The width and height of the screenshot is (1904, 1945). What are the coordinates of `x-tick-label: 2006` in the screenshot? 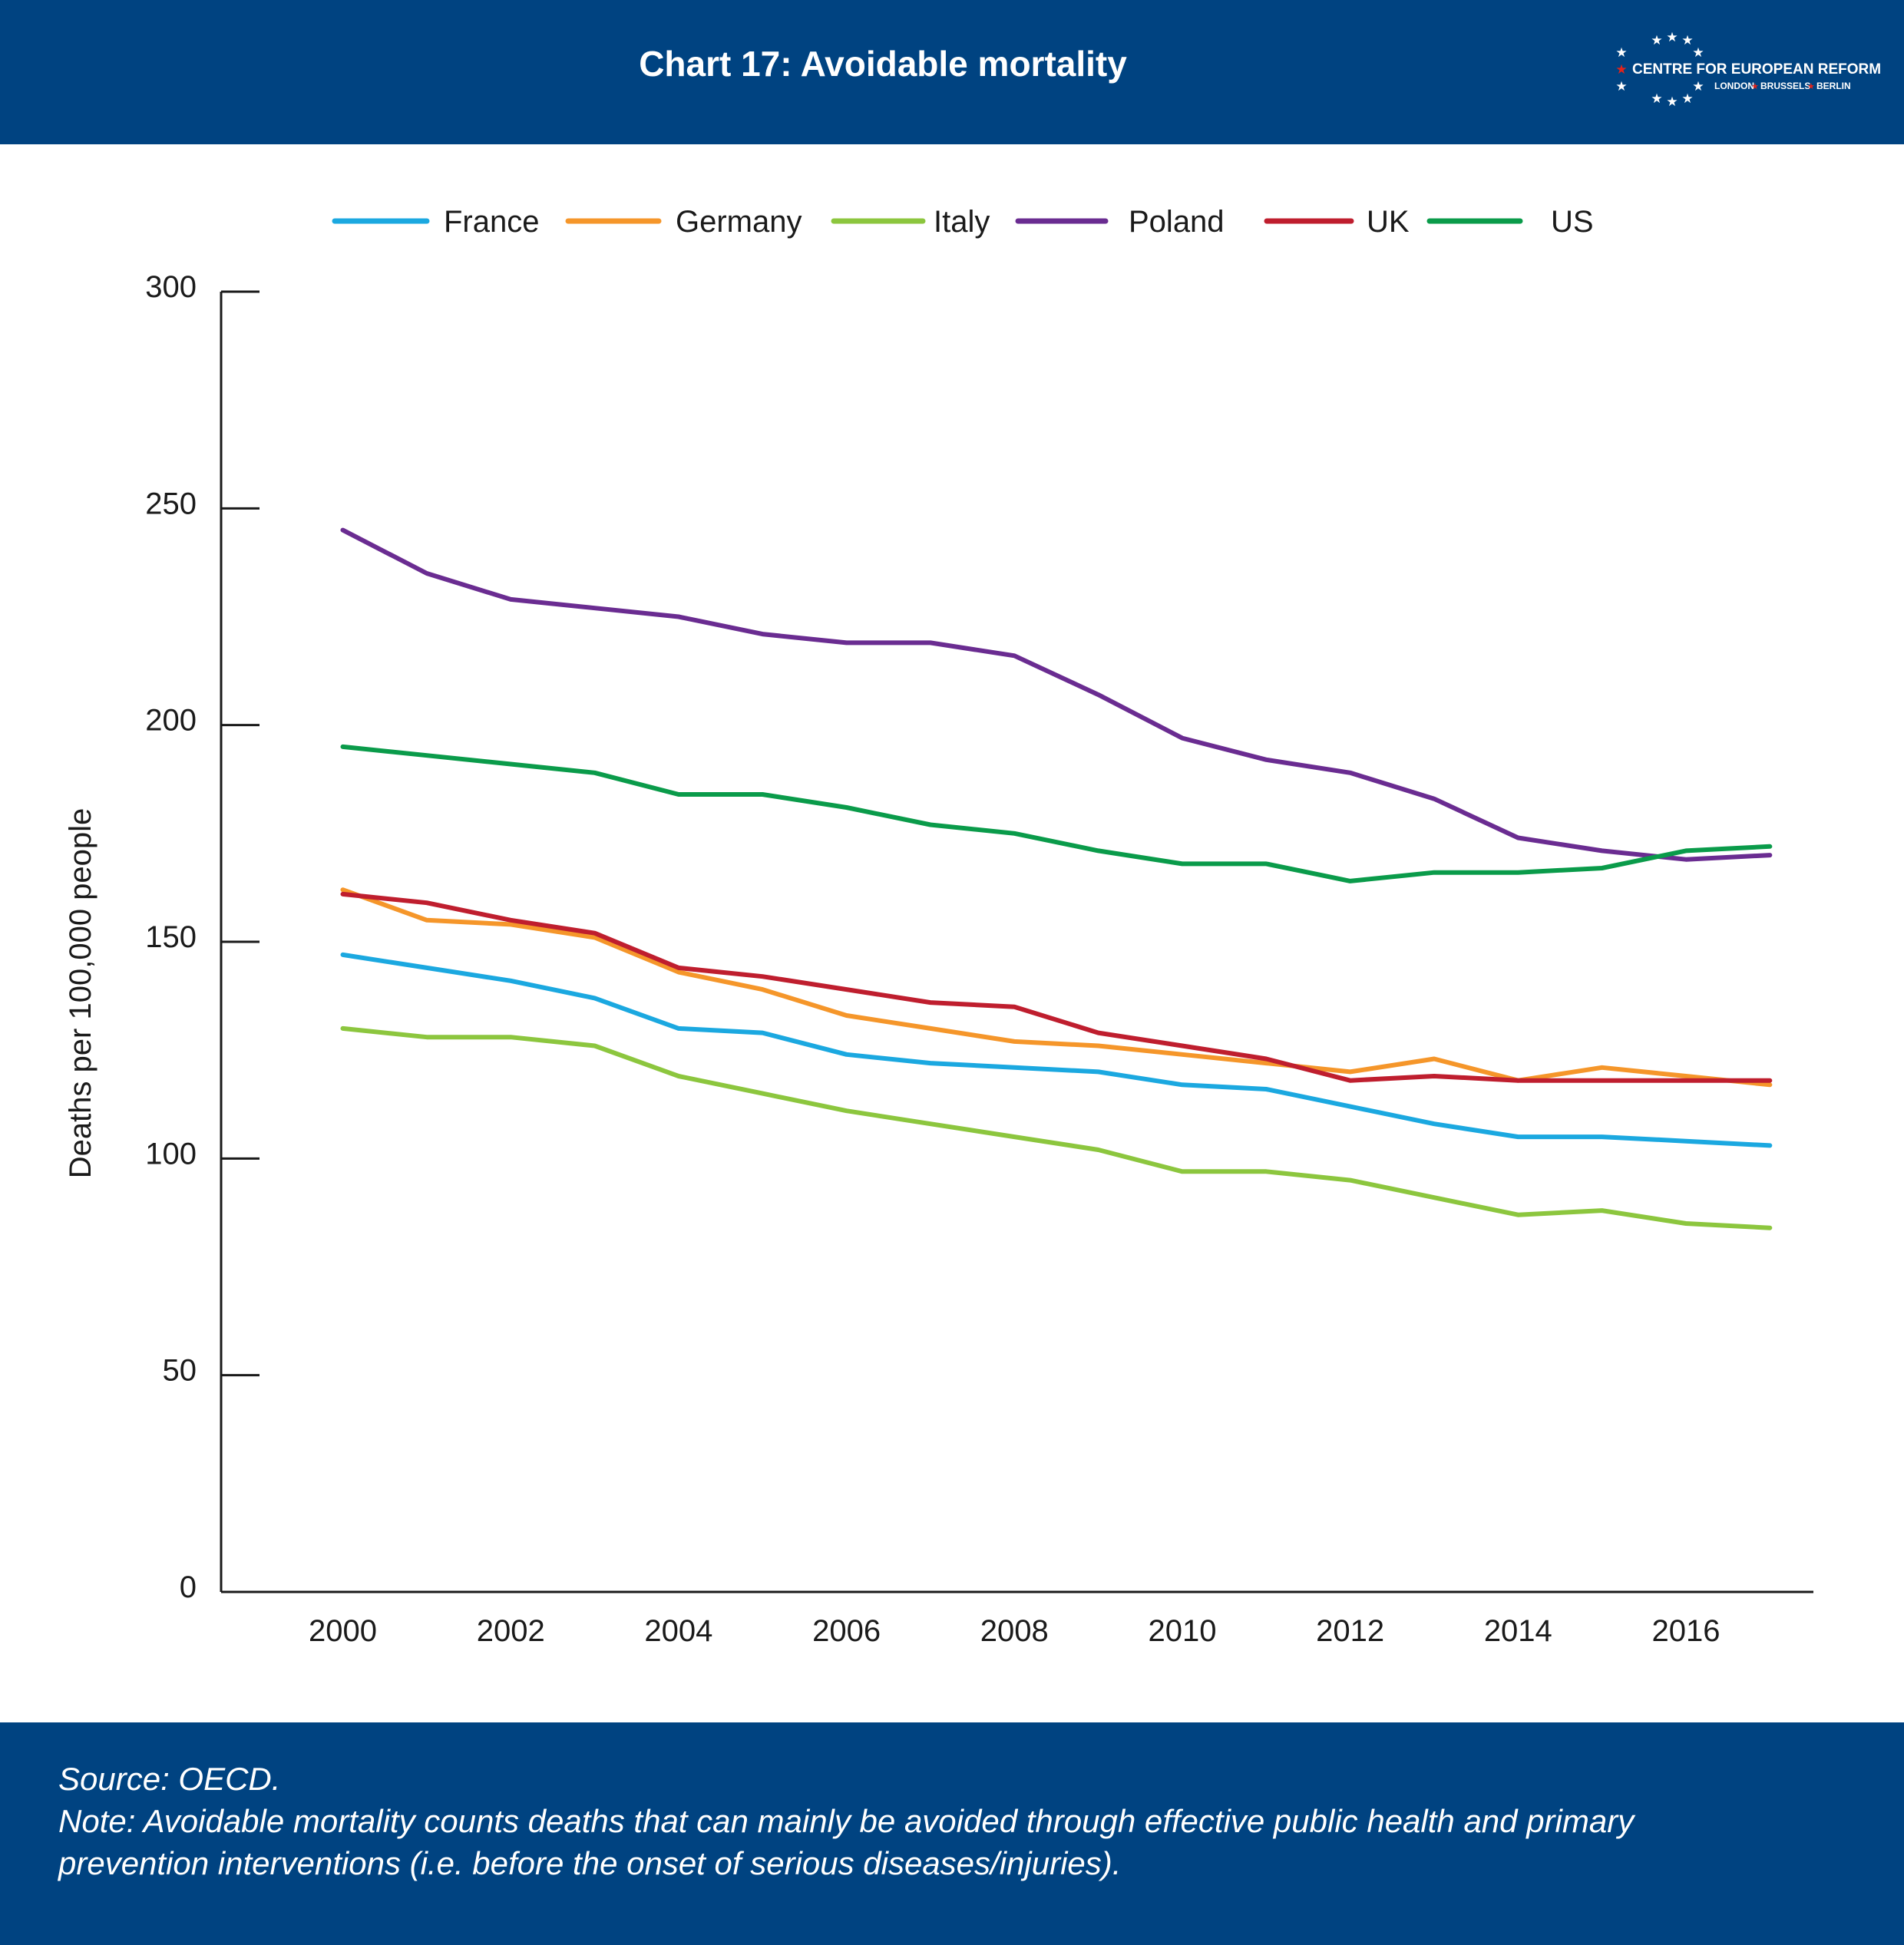 It's located at (846, 1631).